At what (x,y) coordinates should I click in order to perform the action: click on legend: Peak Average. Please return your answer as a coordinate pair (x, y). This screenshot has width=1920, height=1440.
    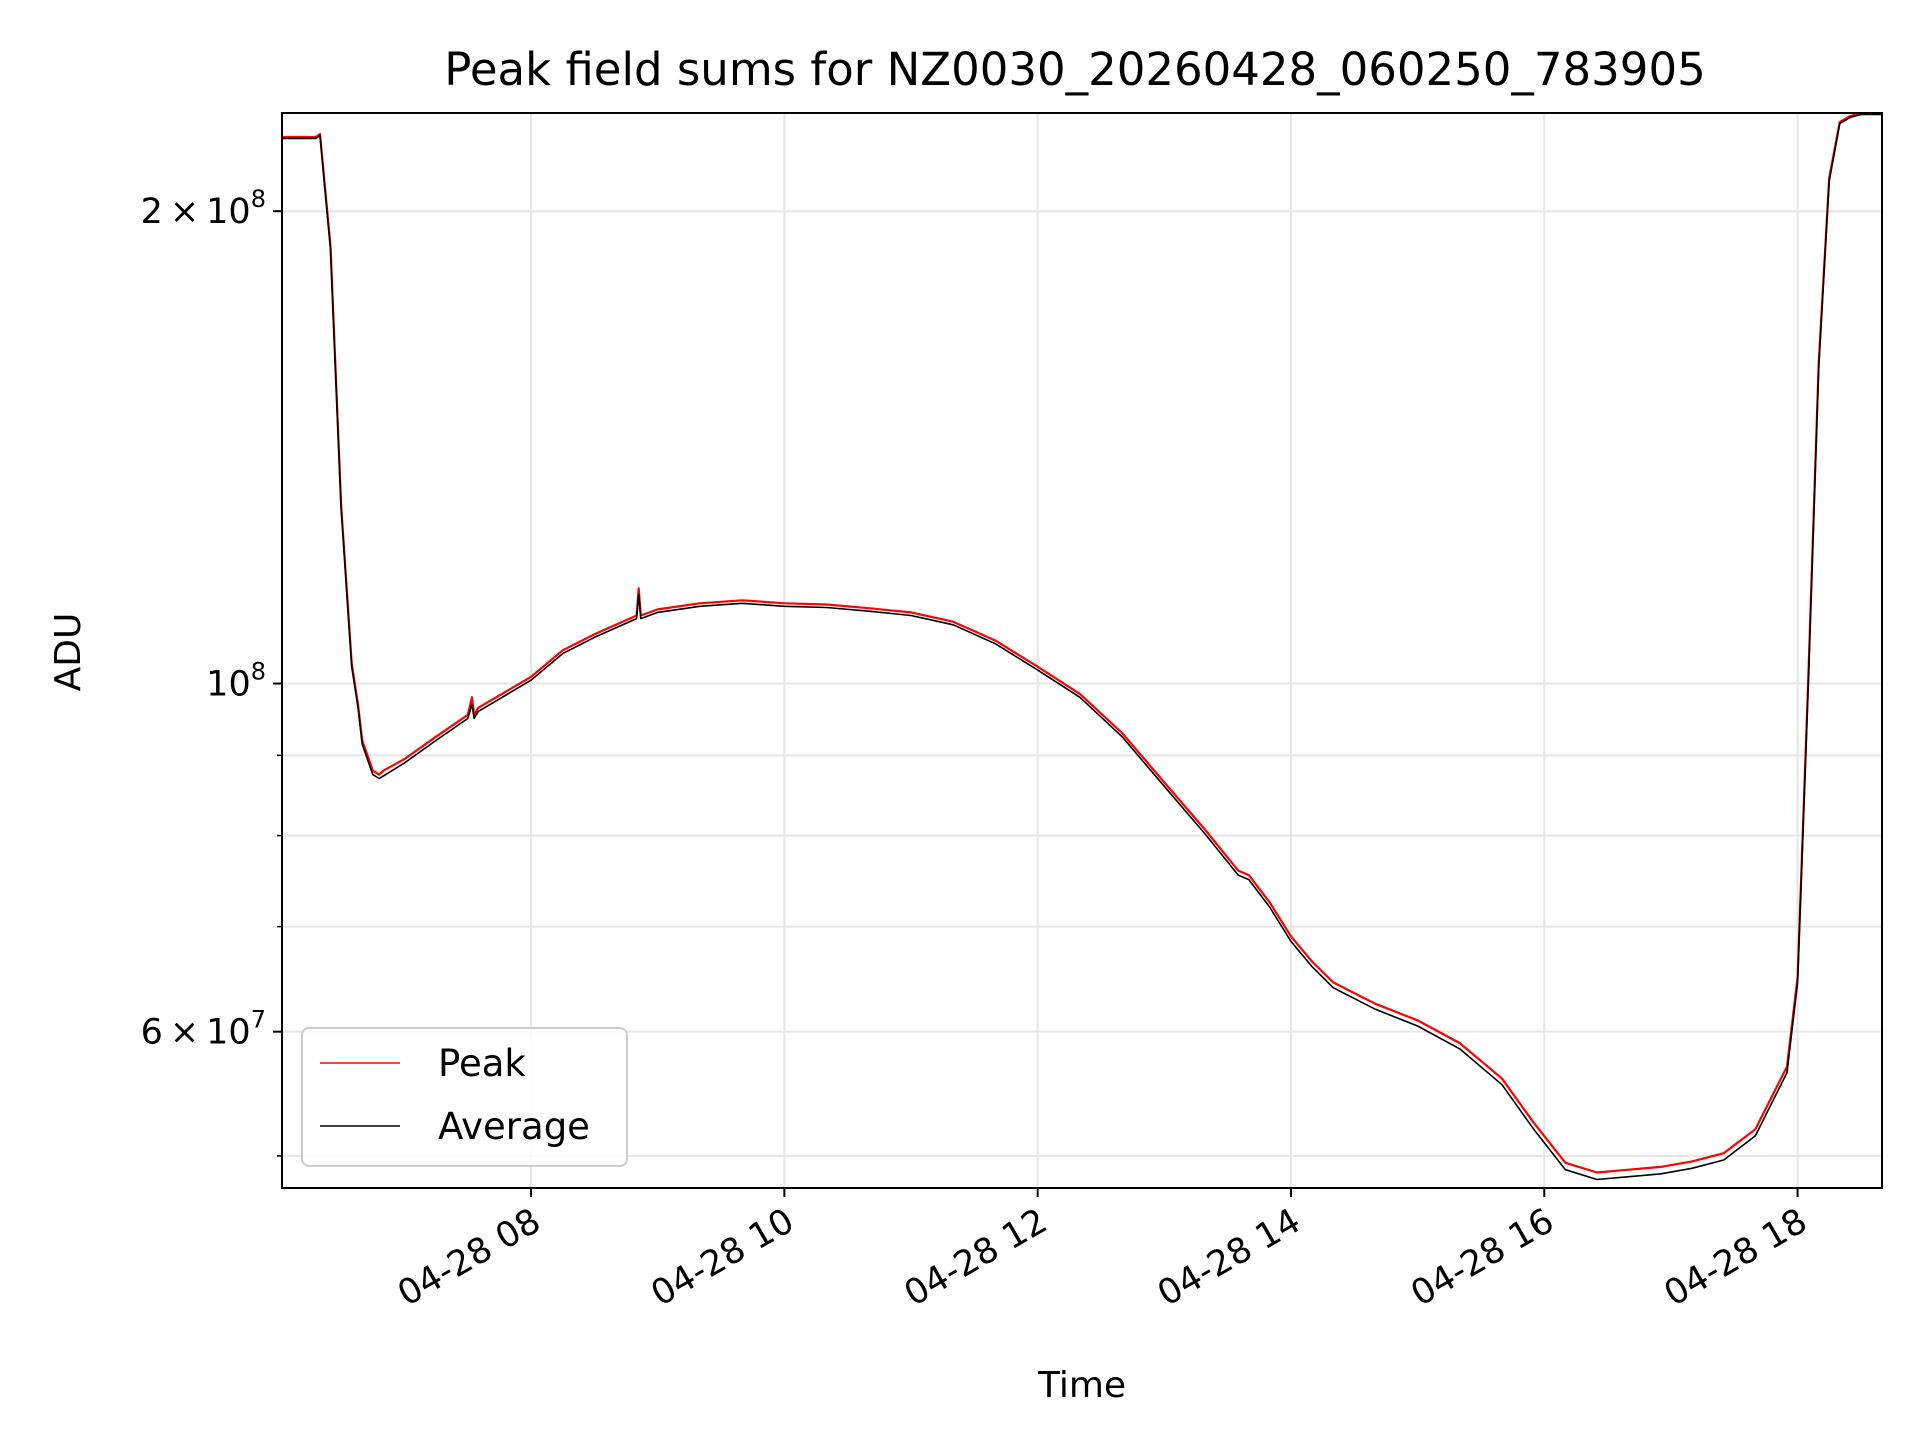
    Looking at the image, I should click on (464, 1097).